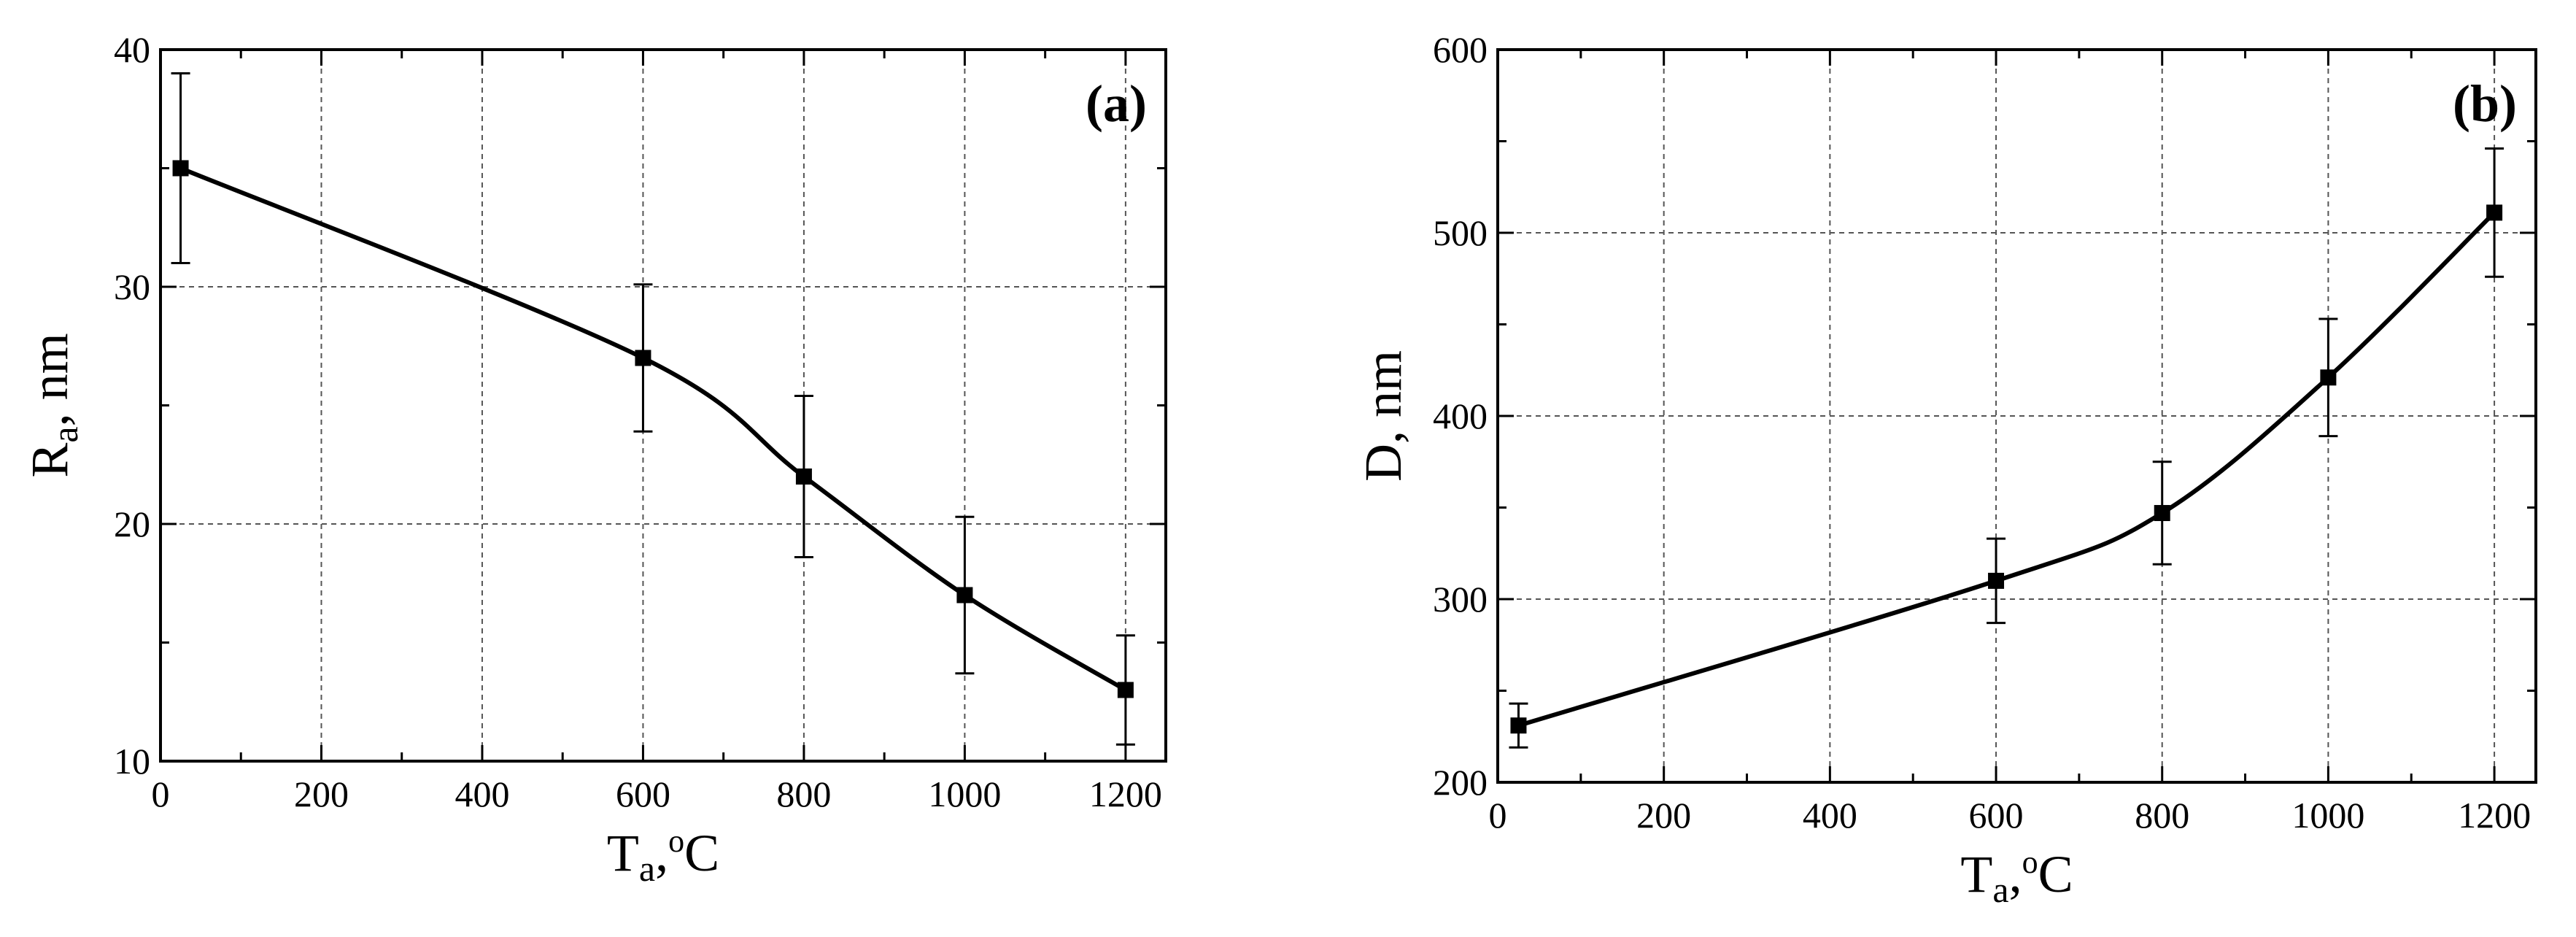  What do you see at coordinates (1460, 783) in the screenshot?
I see `panel-b-y-tick-label: 200` at bounding box center [1460, 783].